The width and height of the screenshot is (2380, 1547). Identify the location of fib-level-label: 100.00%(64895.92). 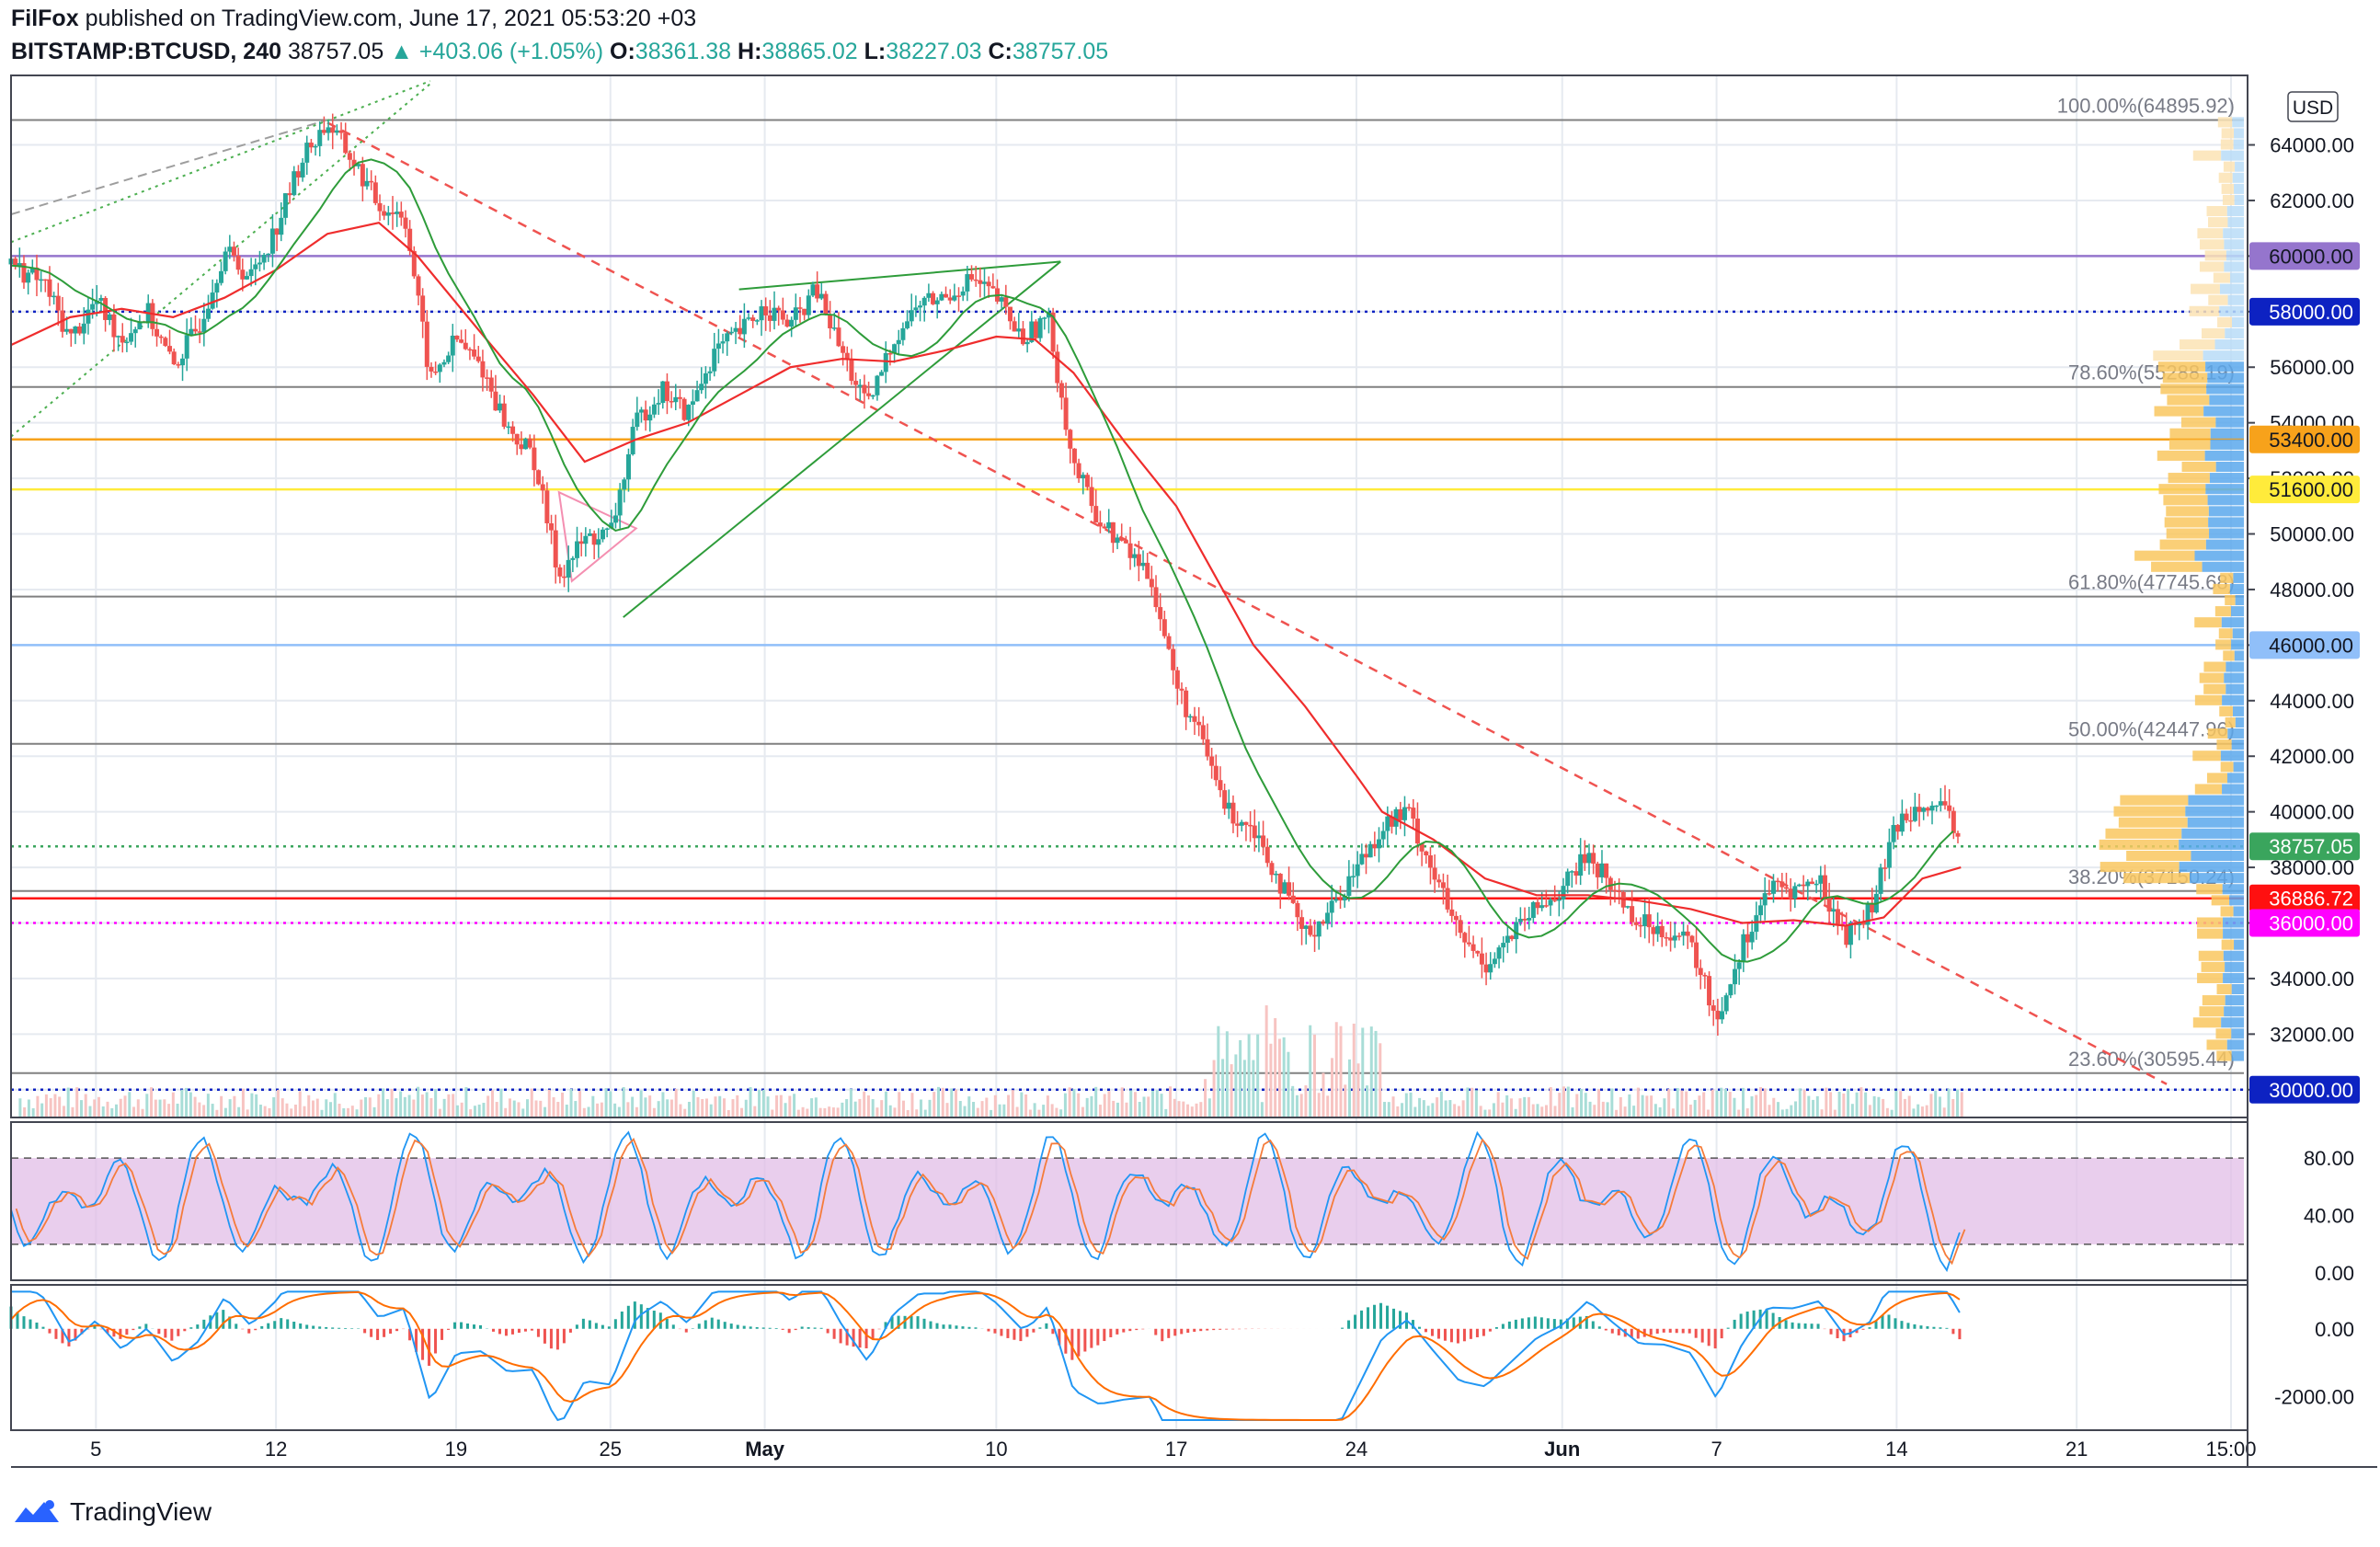
(2146, 105).